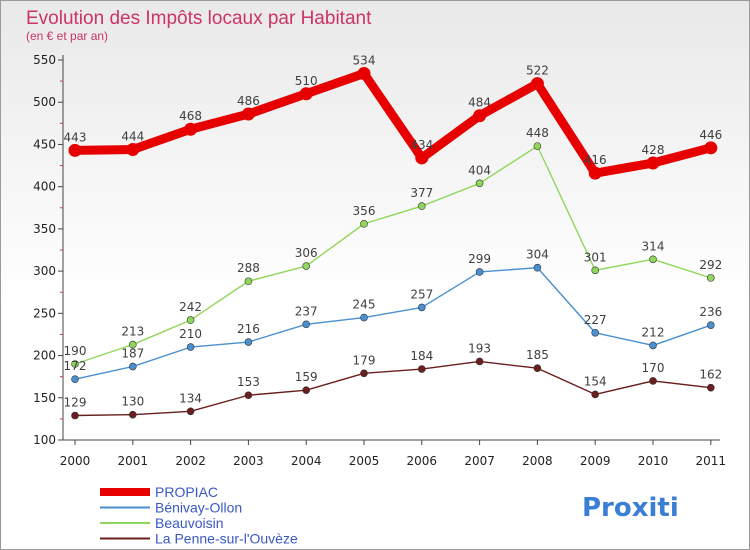  Describe the element at coordinates (595, 320) in the screenshot. I see `data-label: 227` at that location.